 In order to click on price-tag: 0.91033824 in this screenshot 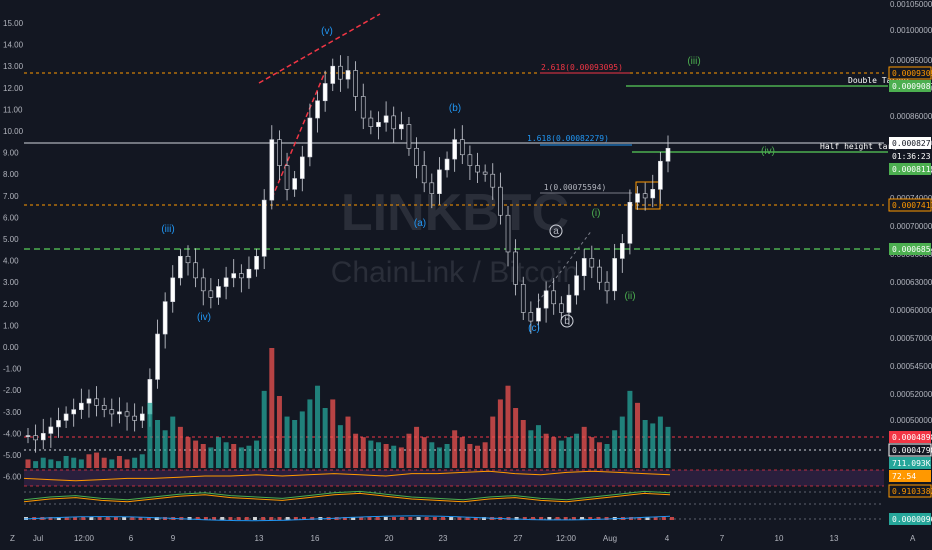, I will do `click(912, 491)`.